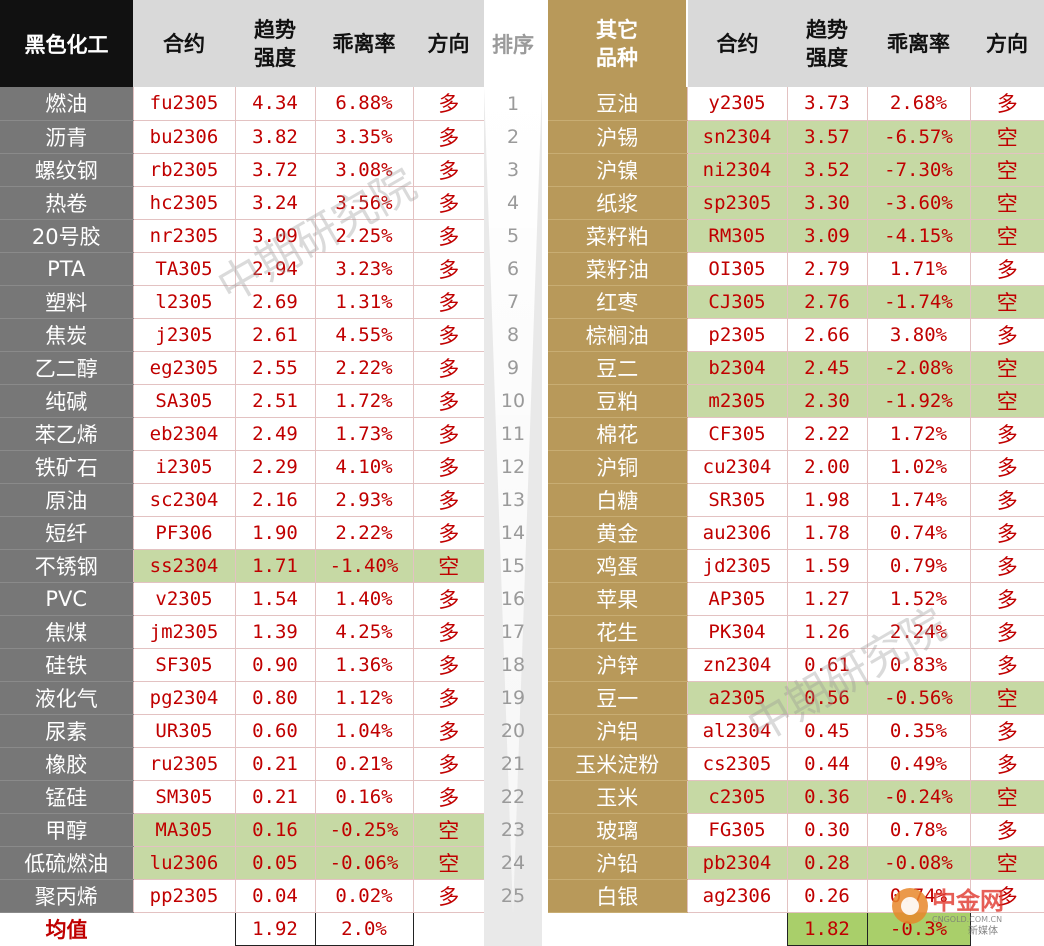  I want to click on contract-cell-right: CF305, so click(736, 434).